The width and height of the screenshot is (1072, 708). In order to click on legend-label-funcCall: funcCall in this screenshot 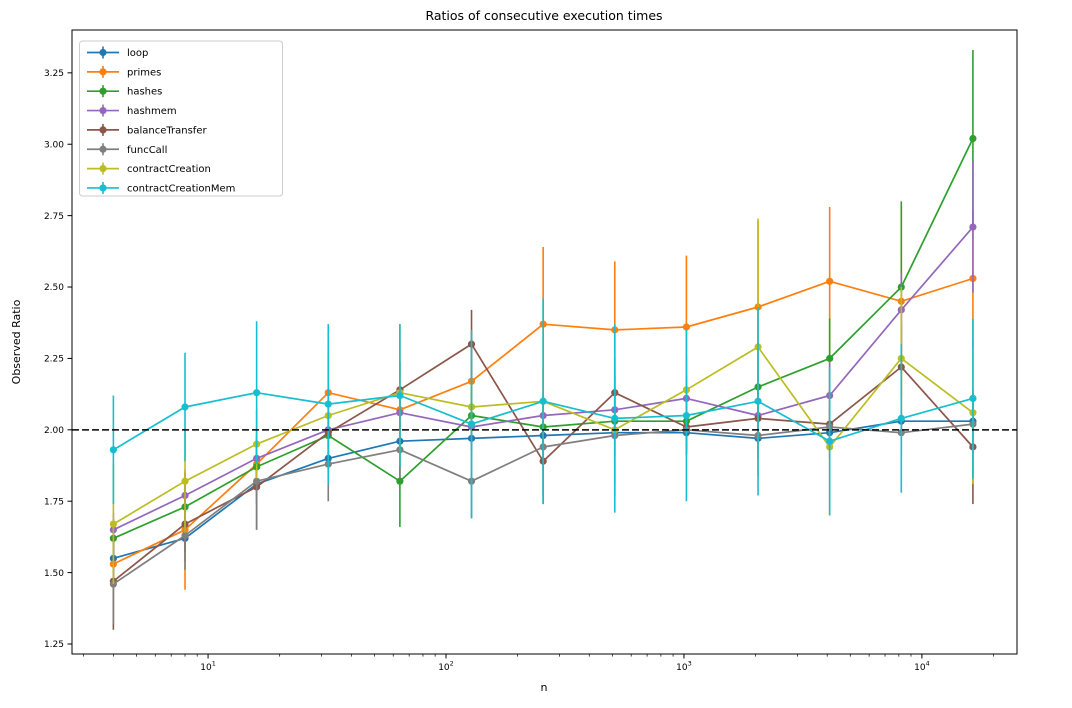, I will do `click(147, 150)`.